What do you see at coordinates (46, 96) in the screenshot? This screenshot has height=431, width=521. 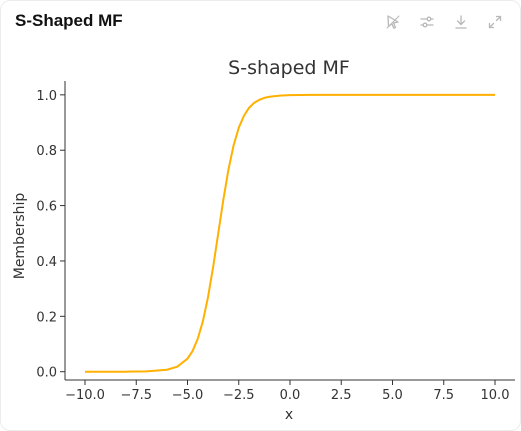 I see `y-tick-label: 1.0` at bounding box center [46, 96].